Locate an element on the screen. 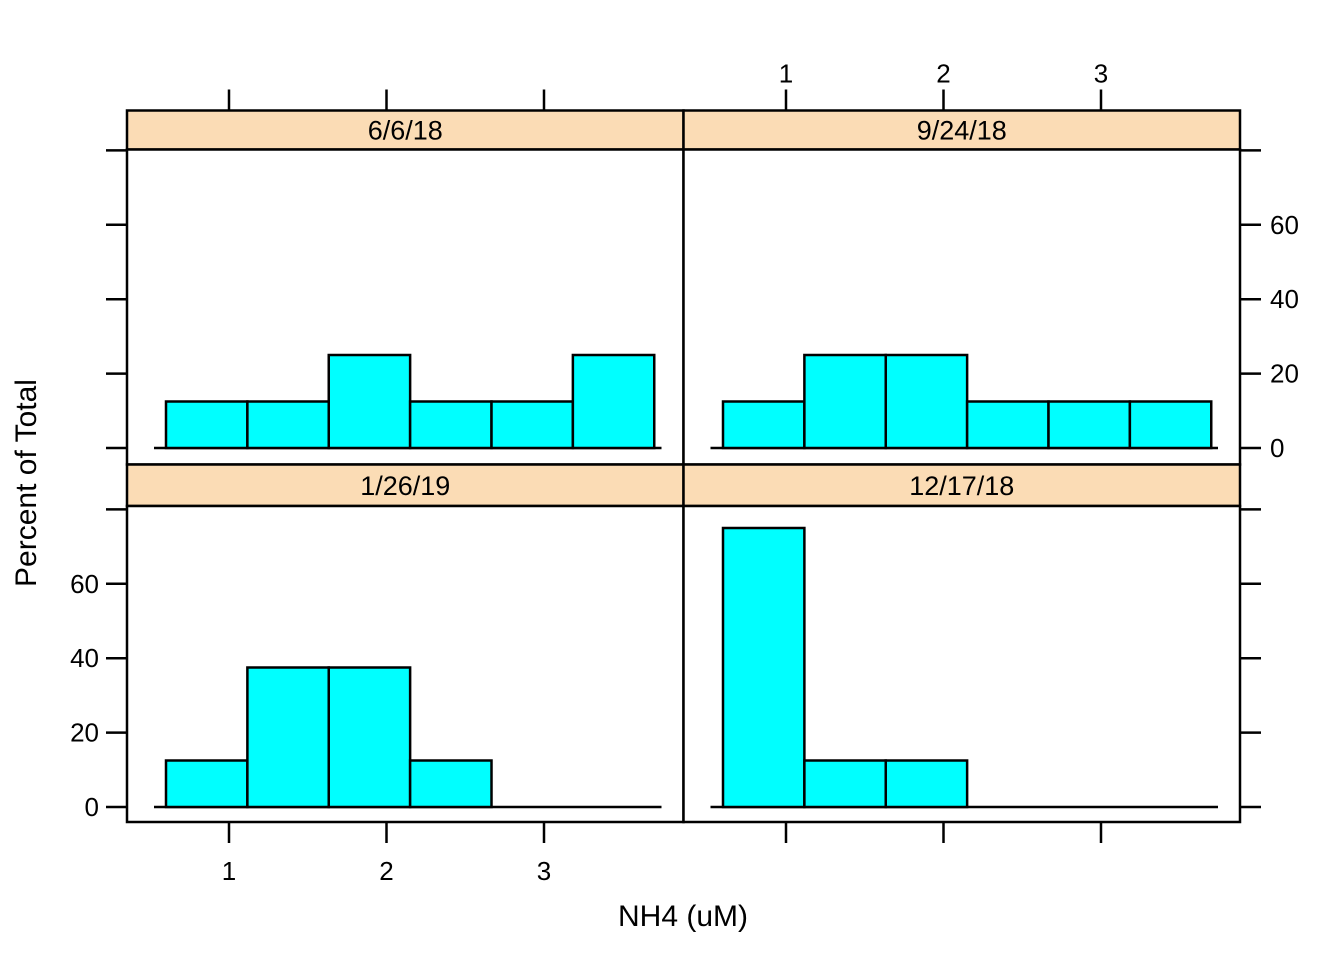  strip-label: 9/24/18 is located at coordinates (962, 131).